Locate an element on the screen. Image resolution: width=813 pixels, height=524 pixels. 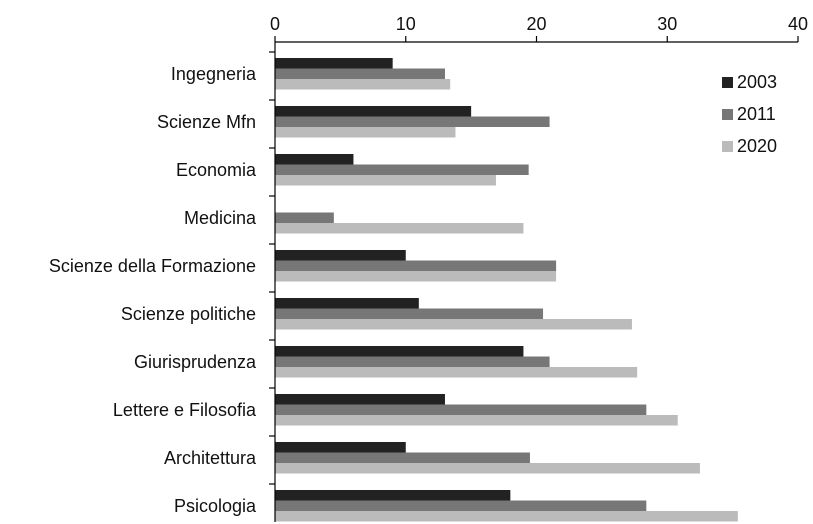
bar-2011-scienze-della-formazione is located at coordinates (416, 265).